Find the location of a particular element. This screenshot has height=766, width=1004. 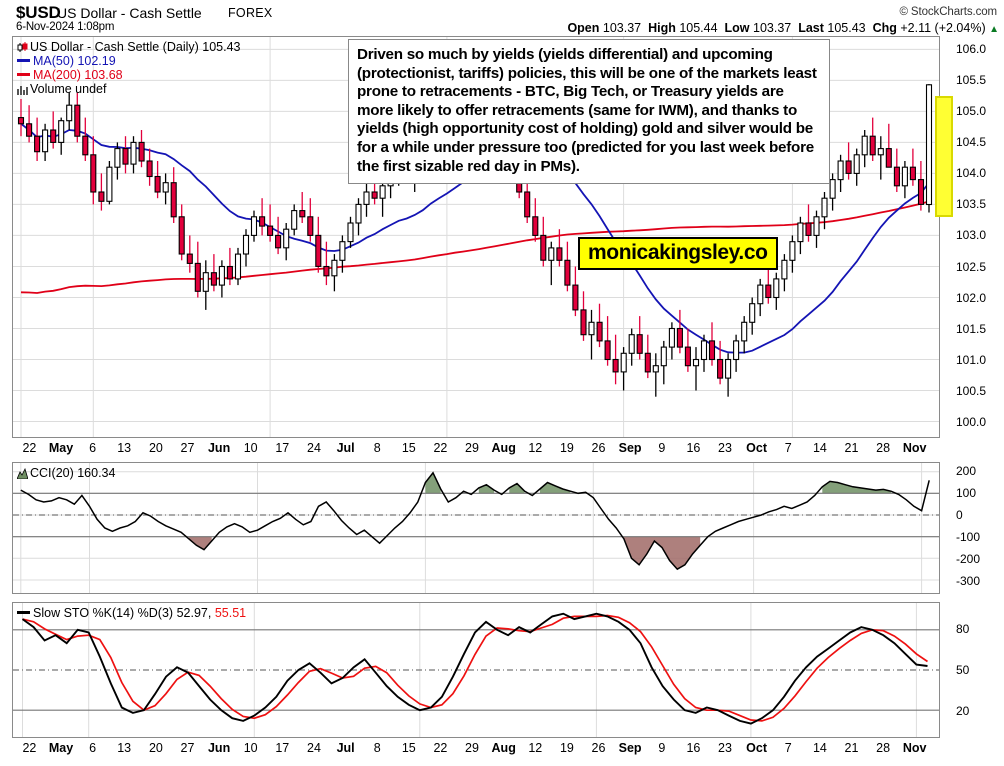

ma200-color-swatch is located at coordinates (23, 75).